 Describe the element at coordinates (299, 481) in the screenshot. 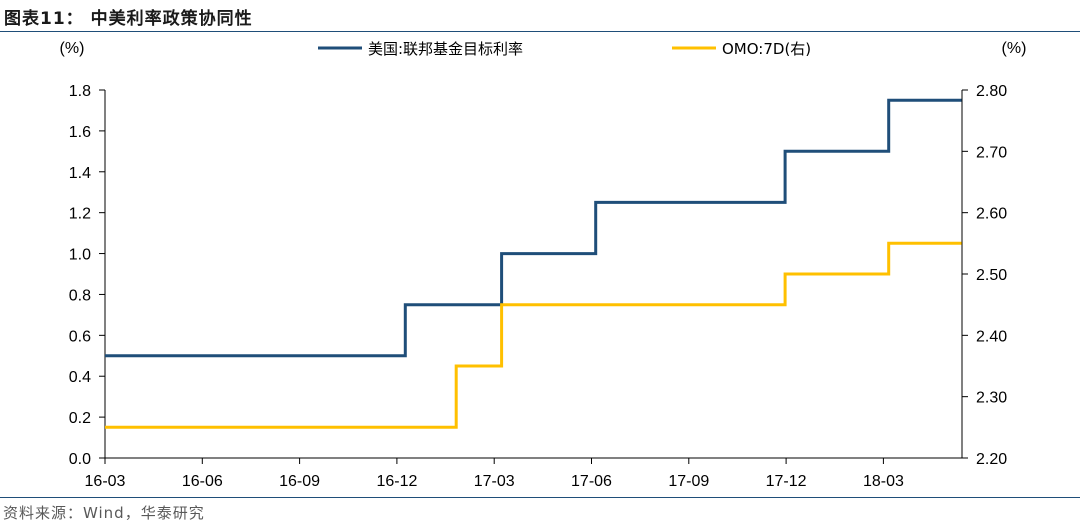

I see `x-tick-label: 16-09` at that location.